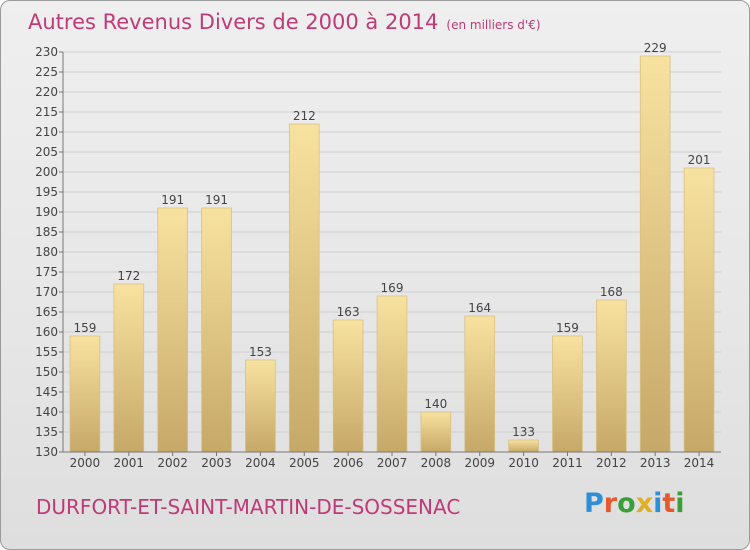  I want to click on y-tick-label: 150, so click(46, 372).